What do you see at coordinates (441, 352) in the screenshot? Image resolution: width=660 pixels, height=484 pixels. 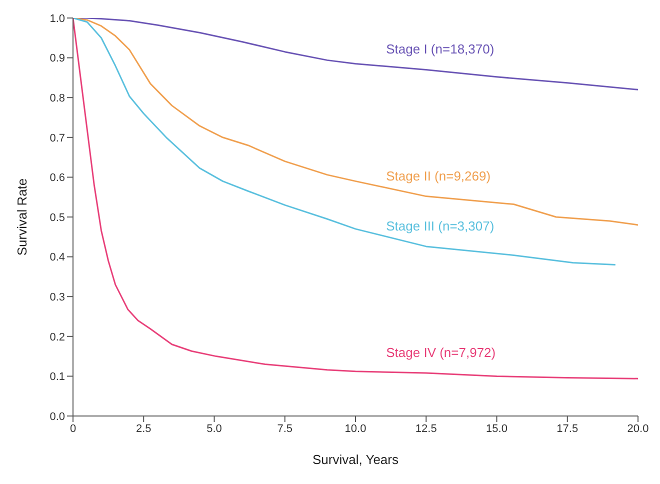 I see `series-label: Stage IV (n=7,972)` at bounding box center [441, 352].